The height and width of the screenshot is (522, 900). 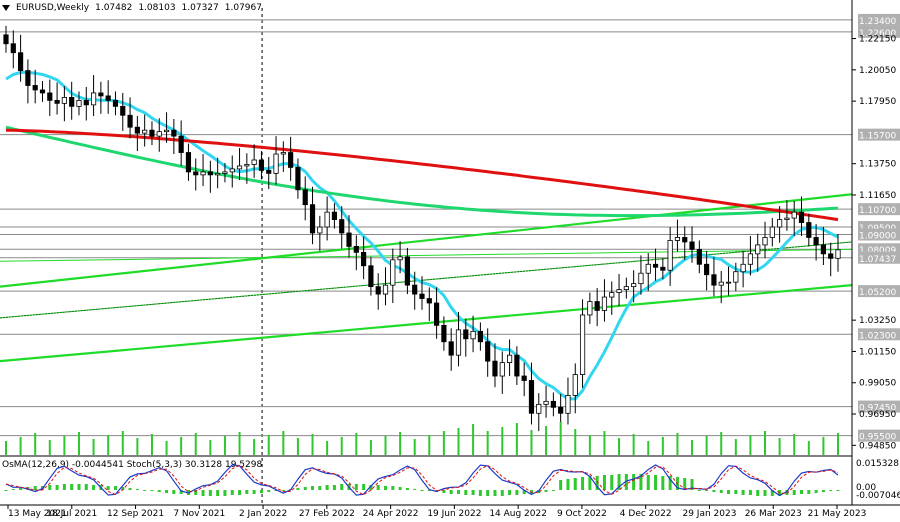 What do you see at coordinates (877, 165) in the screenshot?
I see `price-tick-label: 1.13750` at bounding box center [877, 165].